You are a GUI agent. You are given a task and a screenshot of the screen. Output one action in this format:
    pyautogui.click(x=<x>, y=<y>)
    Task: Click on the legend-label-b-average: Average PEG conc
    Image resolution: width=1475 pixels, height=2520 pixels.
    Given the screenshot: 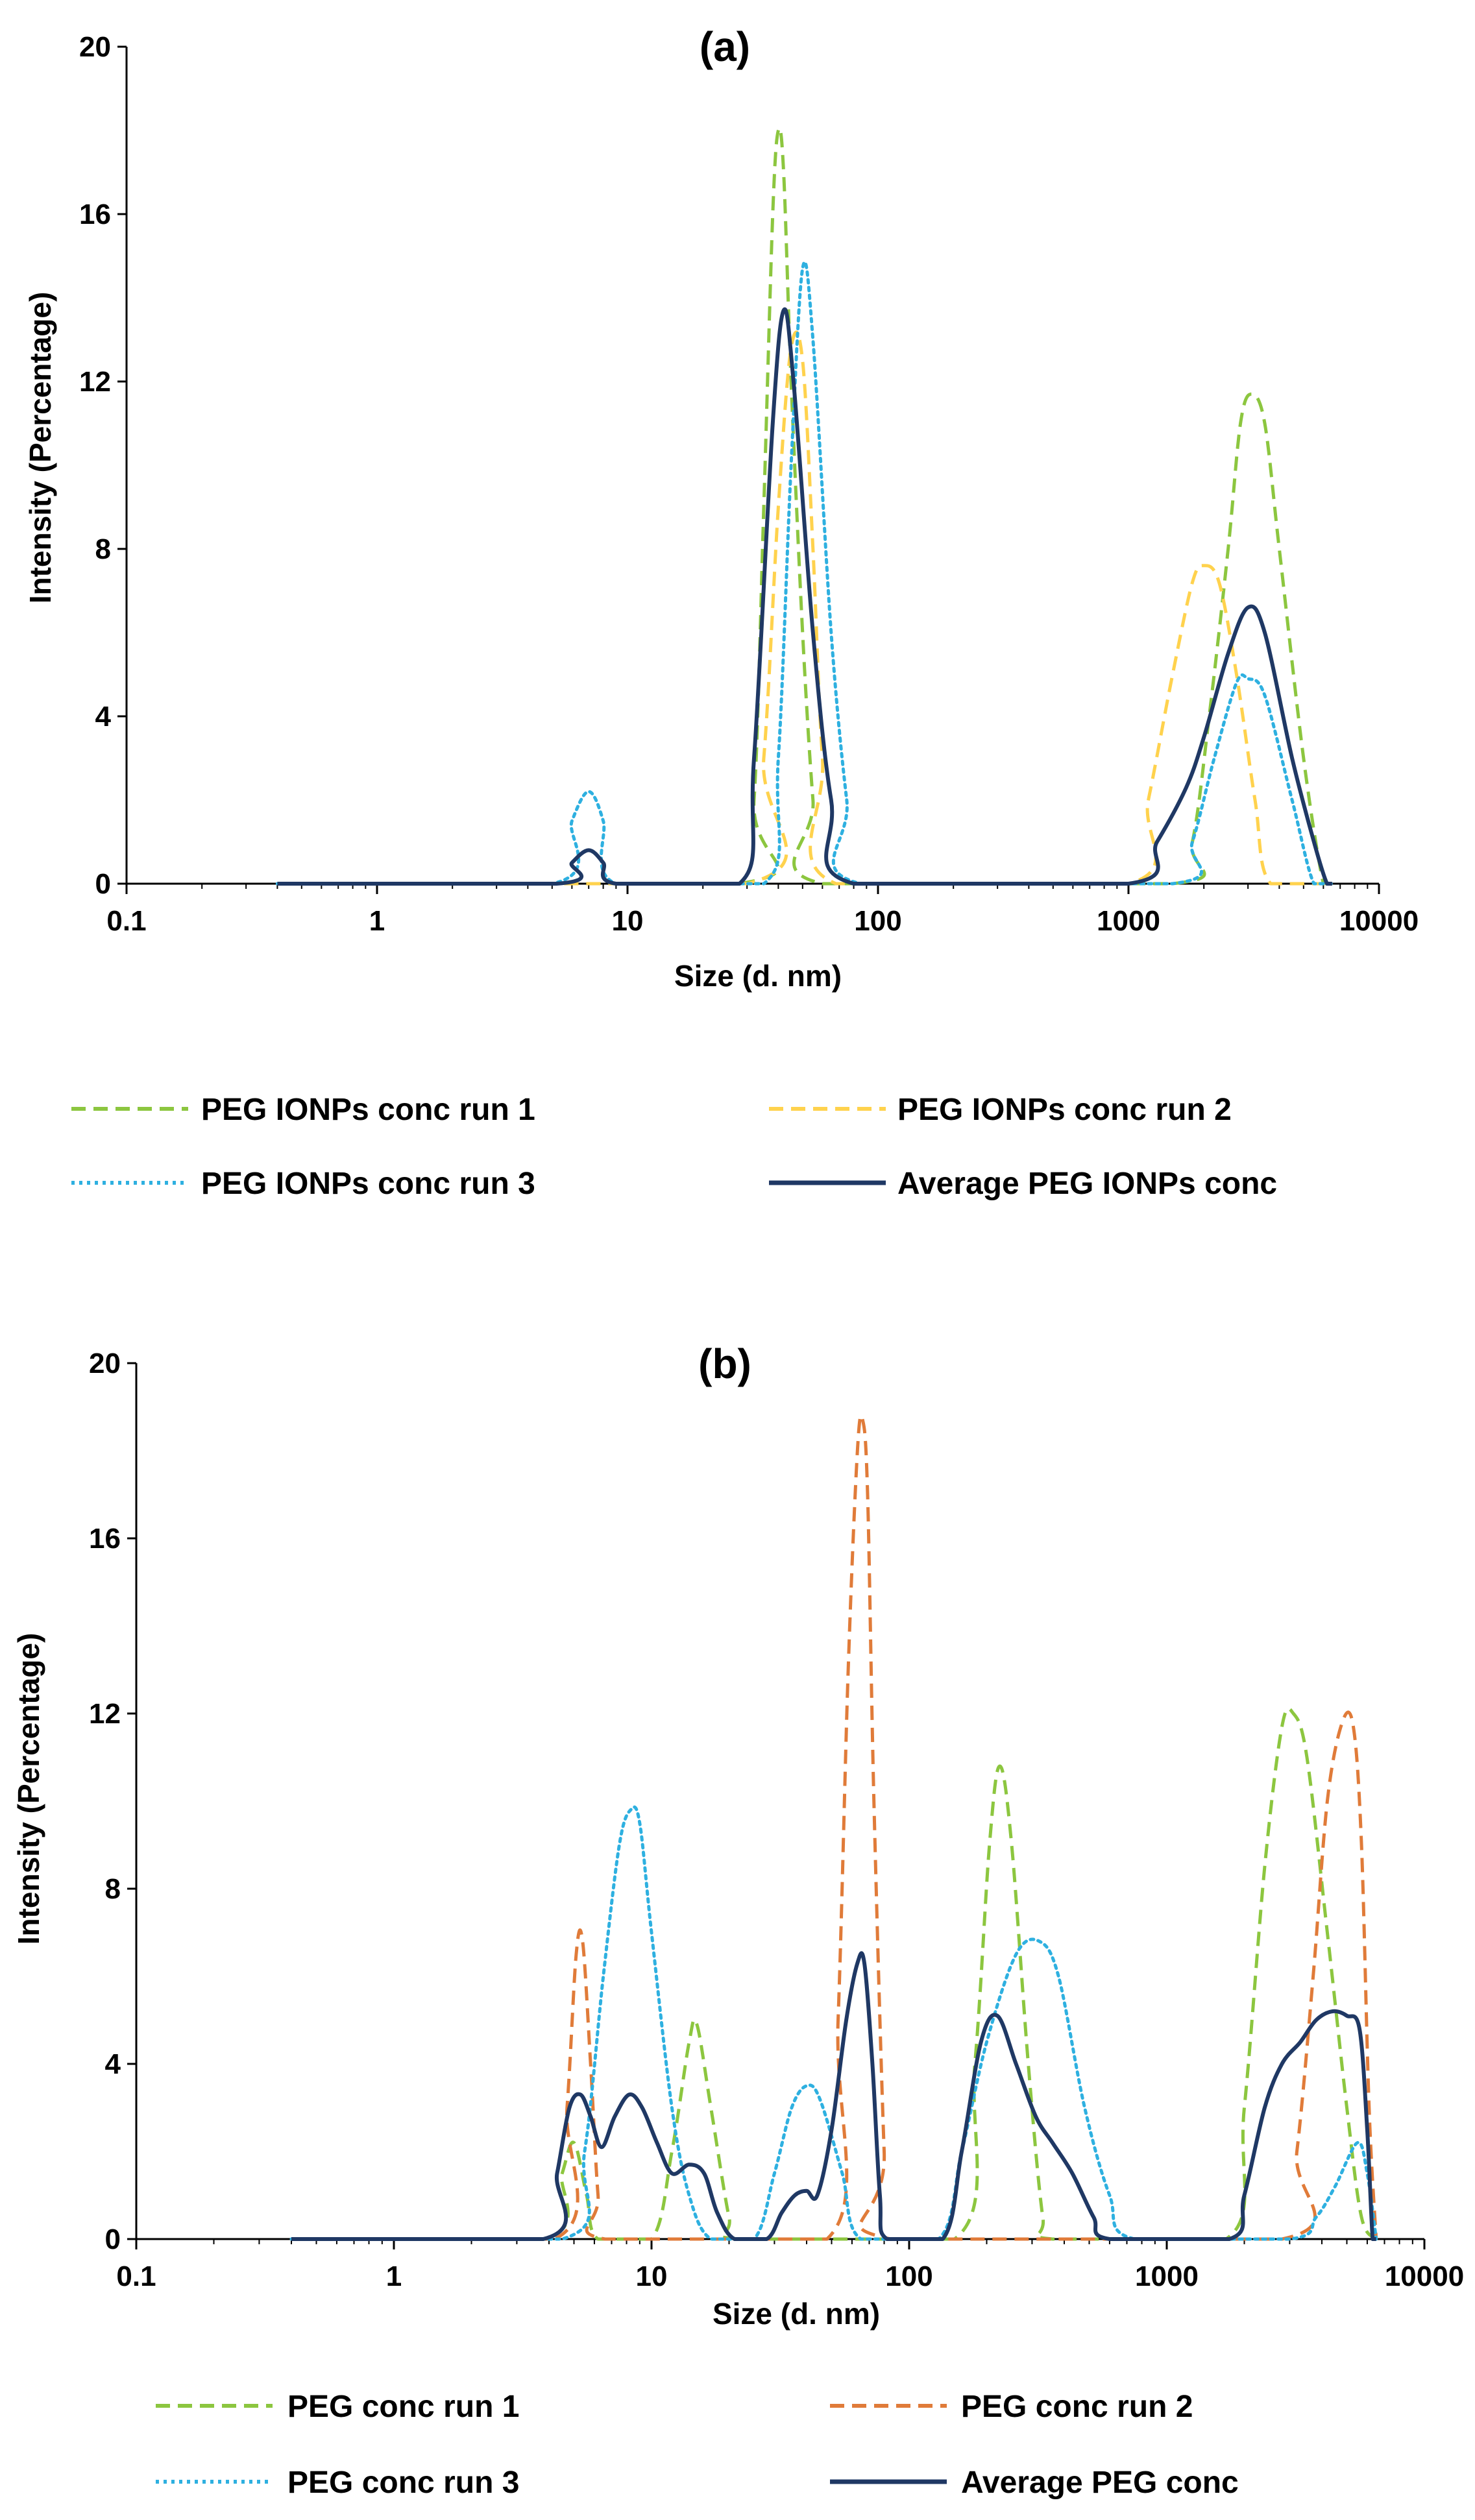 What is the action you would take?
    pyautogui.click(x=1100, y=2482)
    